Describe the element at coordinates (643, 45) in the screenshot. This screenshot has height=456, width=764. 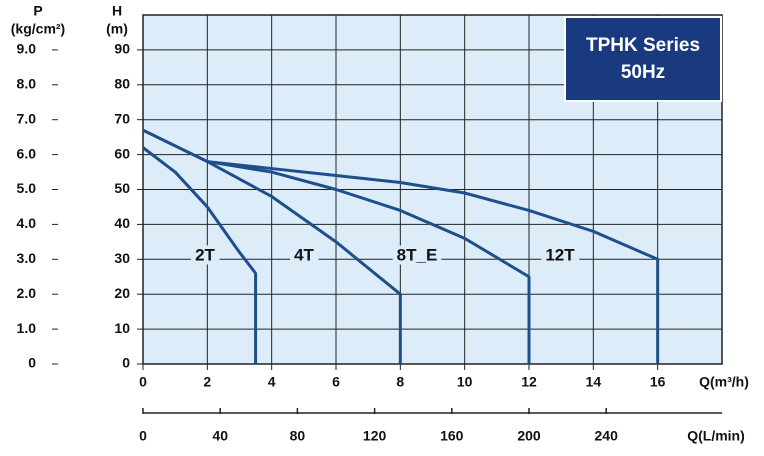
I see `chart-title: TPHK Series` at that location.